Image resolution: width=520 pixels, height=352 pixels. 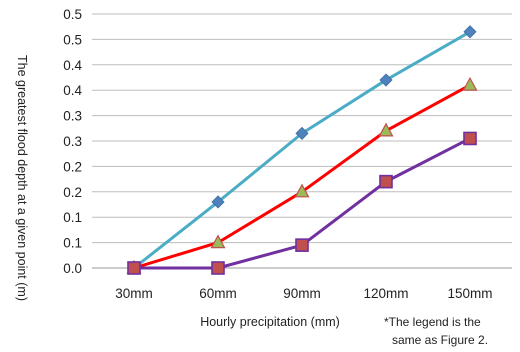 I want to click on x-tick-label: 90mm, so click(x=302, y=293).